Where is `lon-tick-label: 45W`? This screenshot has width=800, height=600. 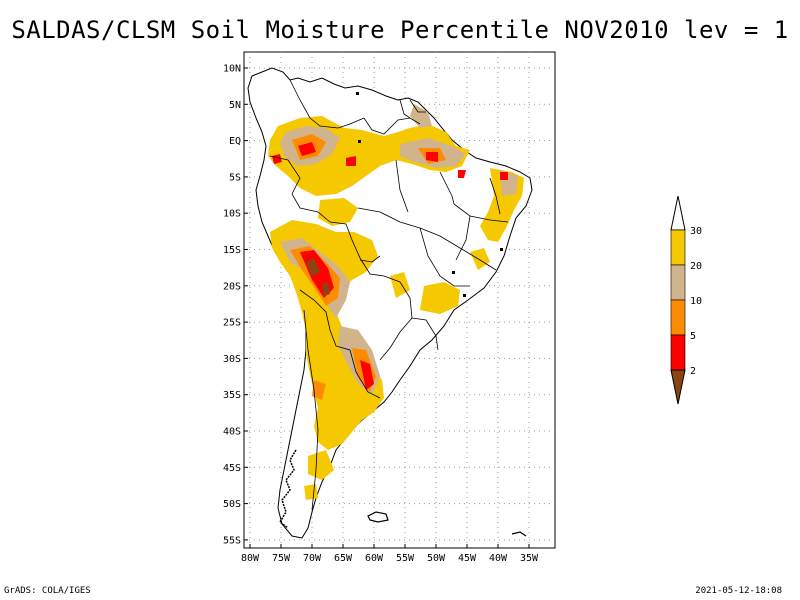 lon-tick-label: 45W is located at coordinates (467, 558).